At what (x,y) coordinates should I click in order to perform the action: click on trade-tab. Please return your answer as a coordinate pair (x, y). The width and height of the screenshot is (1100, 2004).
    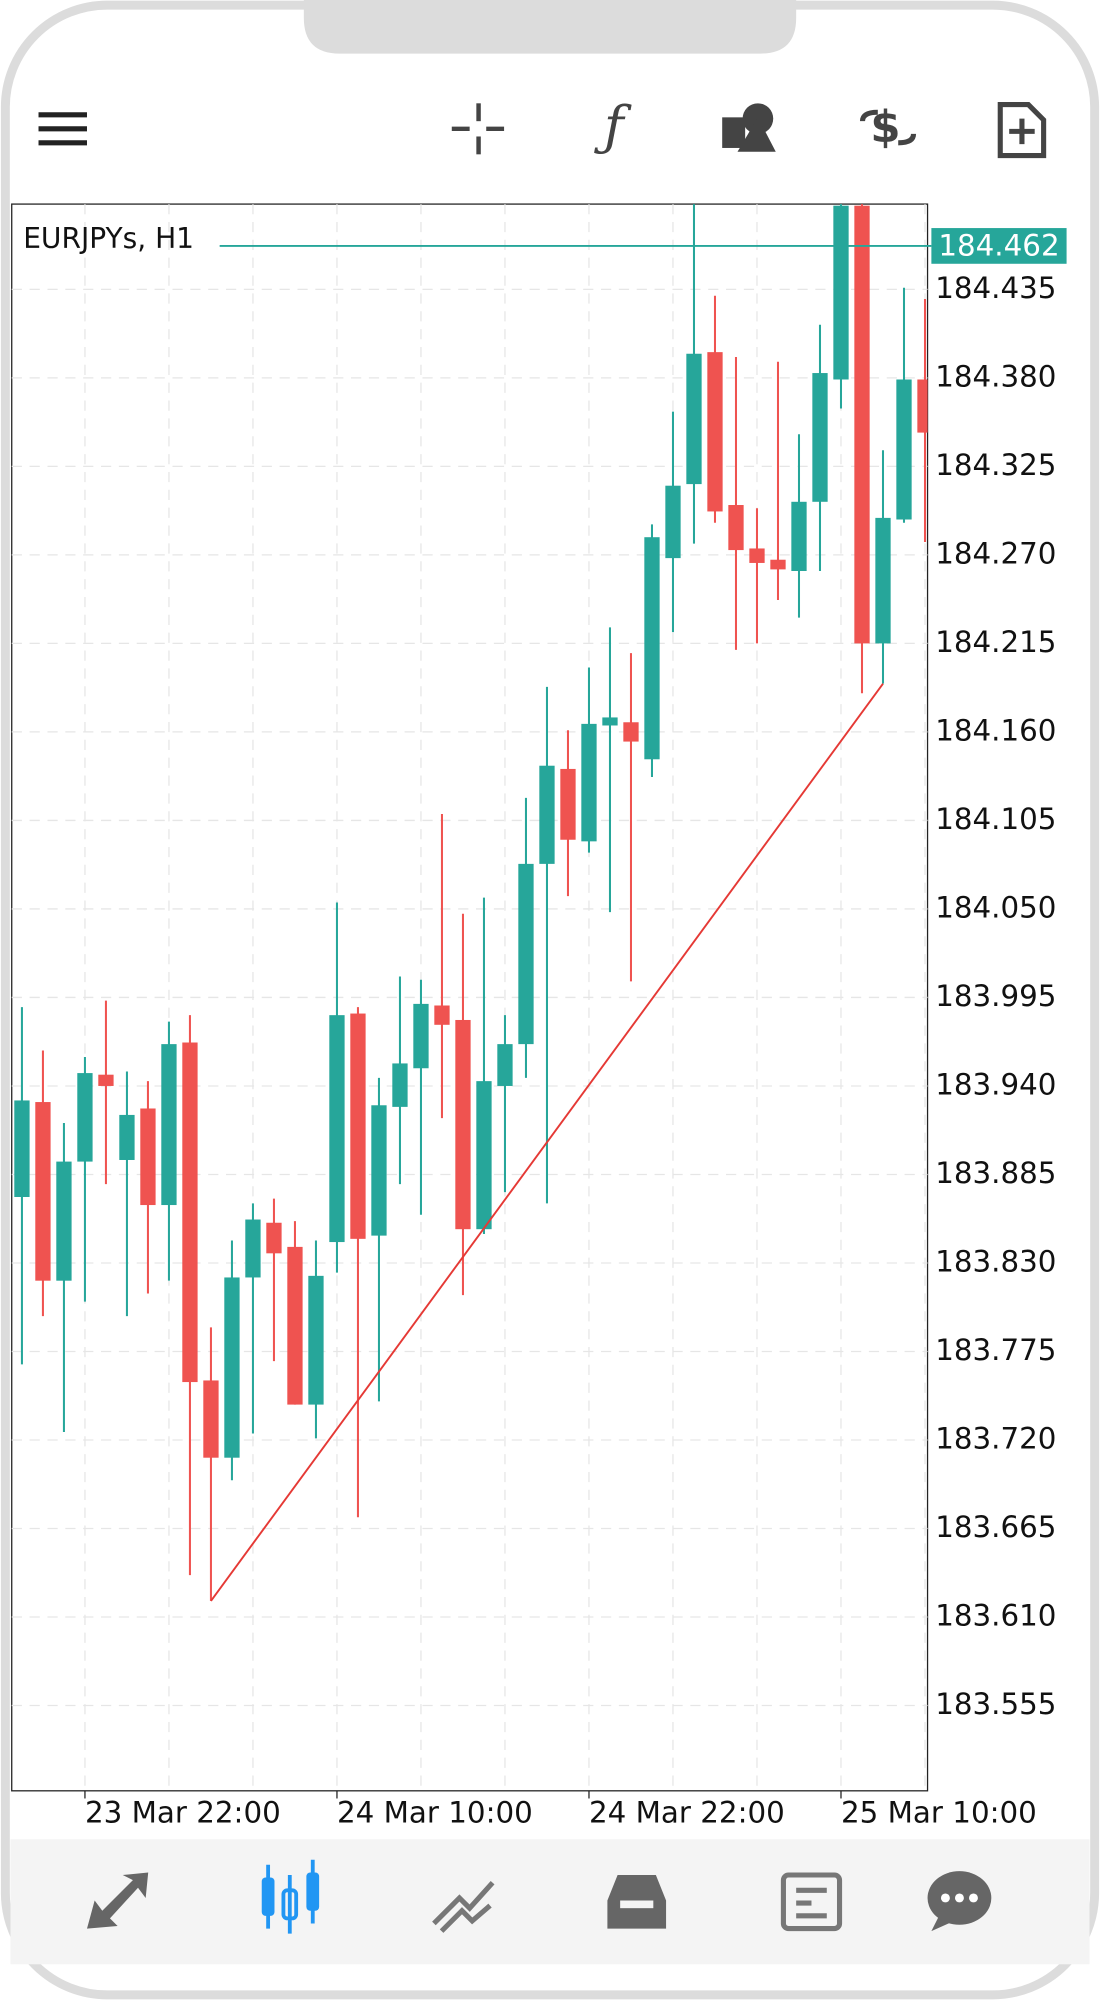
    Looking at the image, I should click on (463, 1906).